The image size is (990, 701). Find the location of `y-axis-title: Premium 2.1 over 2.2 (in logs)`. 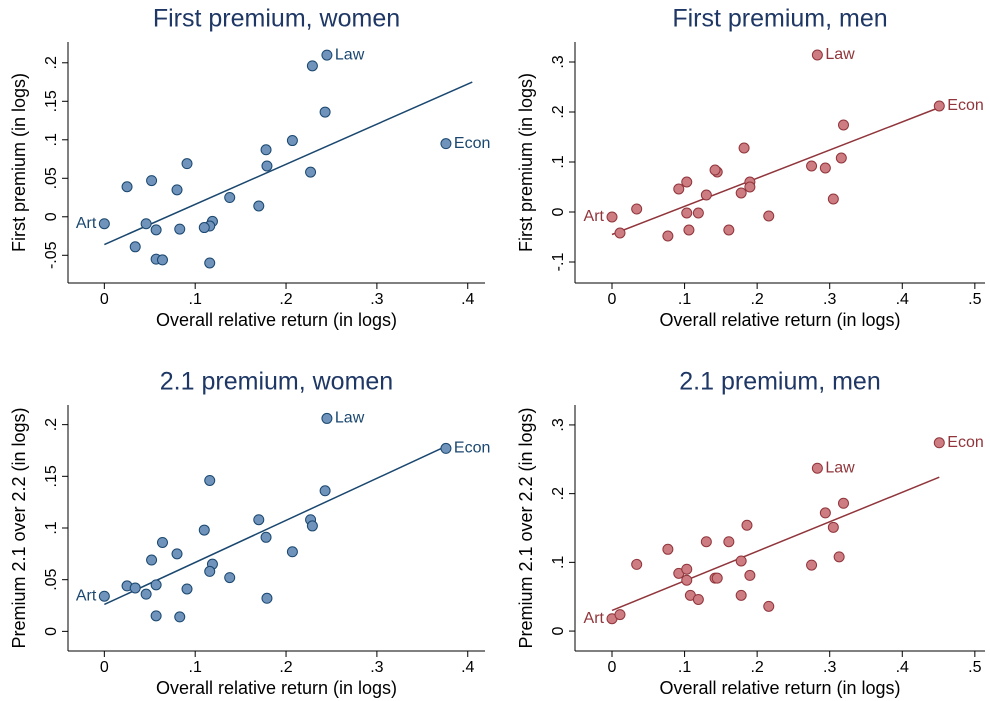

y-axis-title: Premium 2.1 over 2.2 (in logs) is located at coordinates (19, 527).